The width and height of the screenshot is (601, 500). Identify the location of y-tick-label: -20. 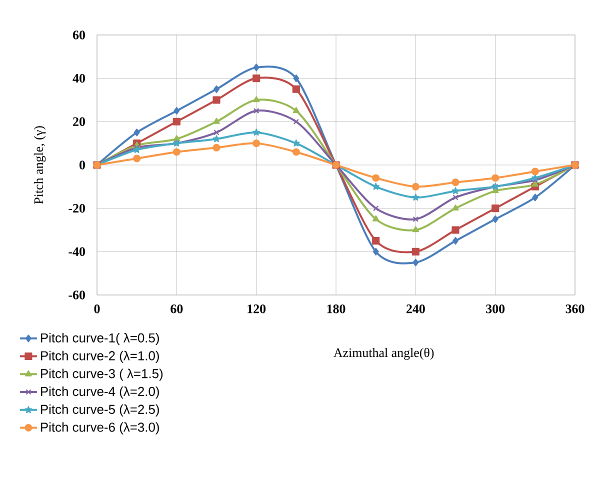
(76, 208).